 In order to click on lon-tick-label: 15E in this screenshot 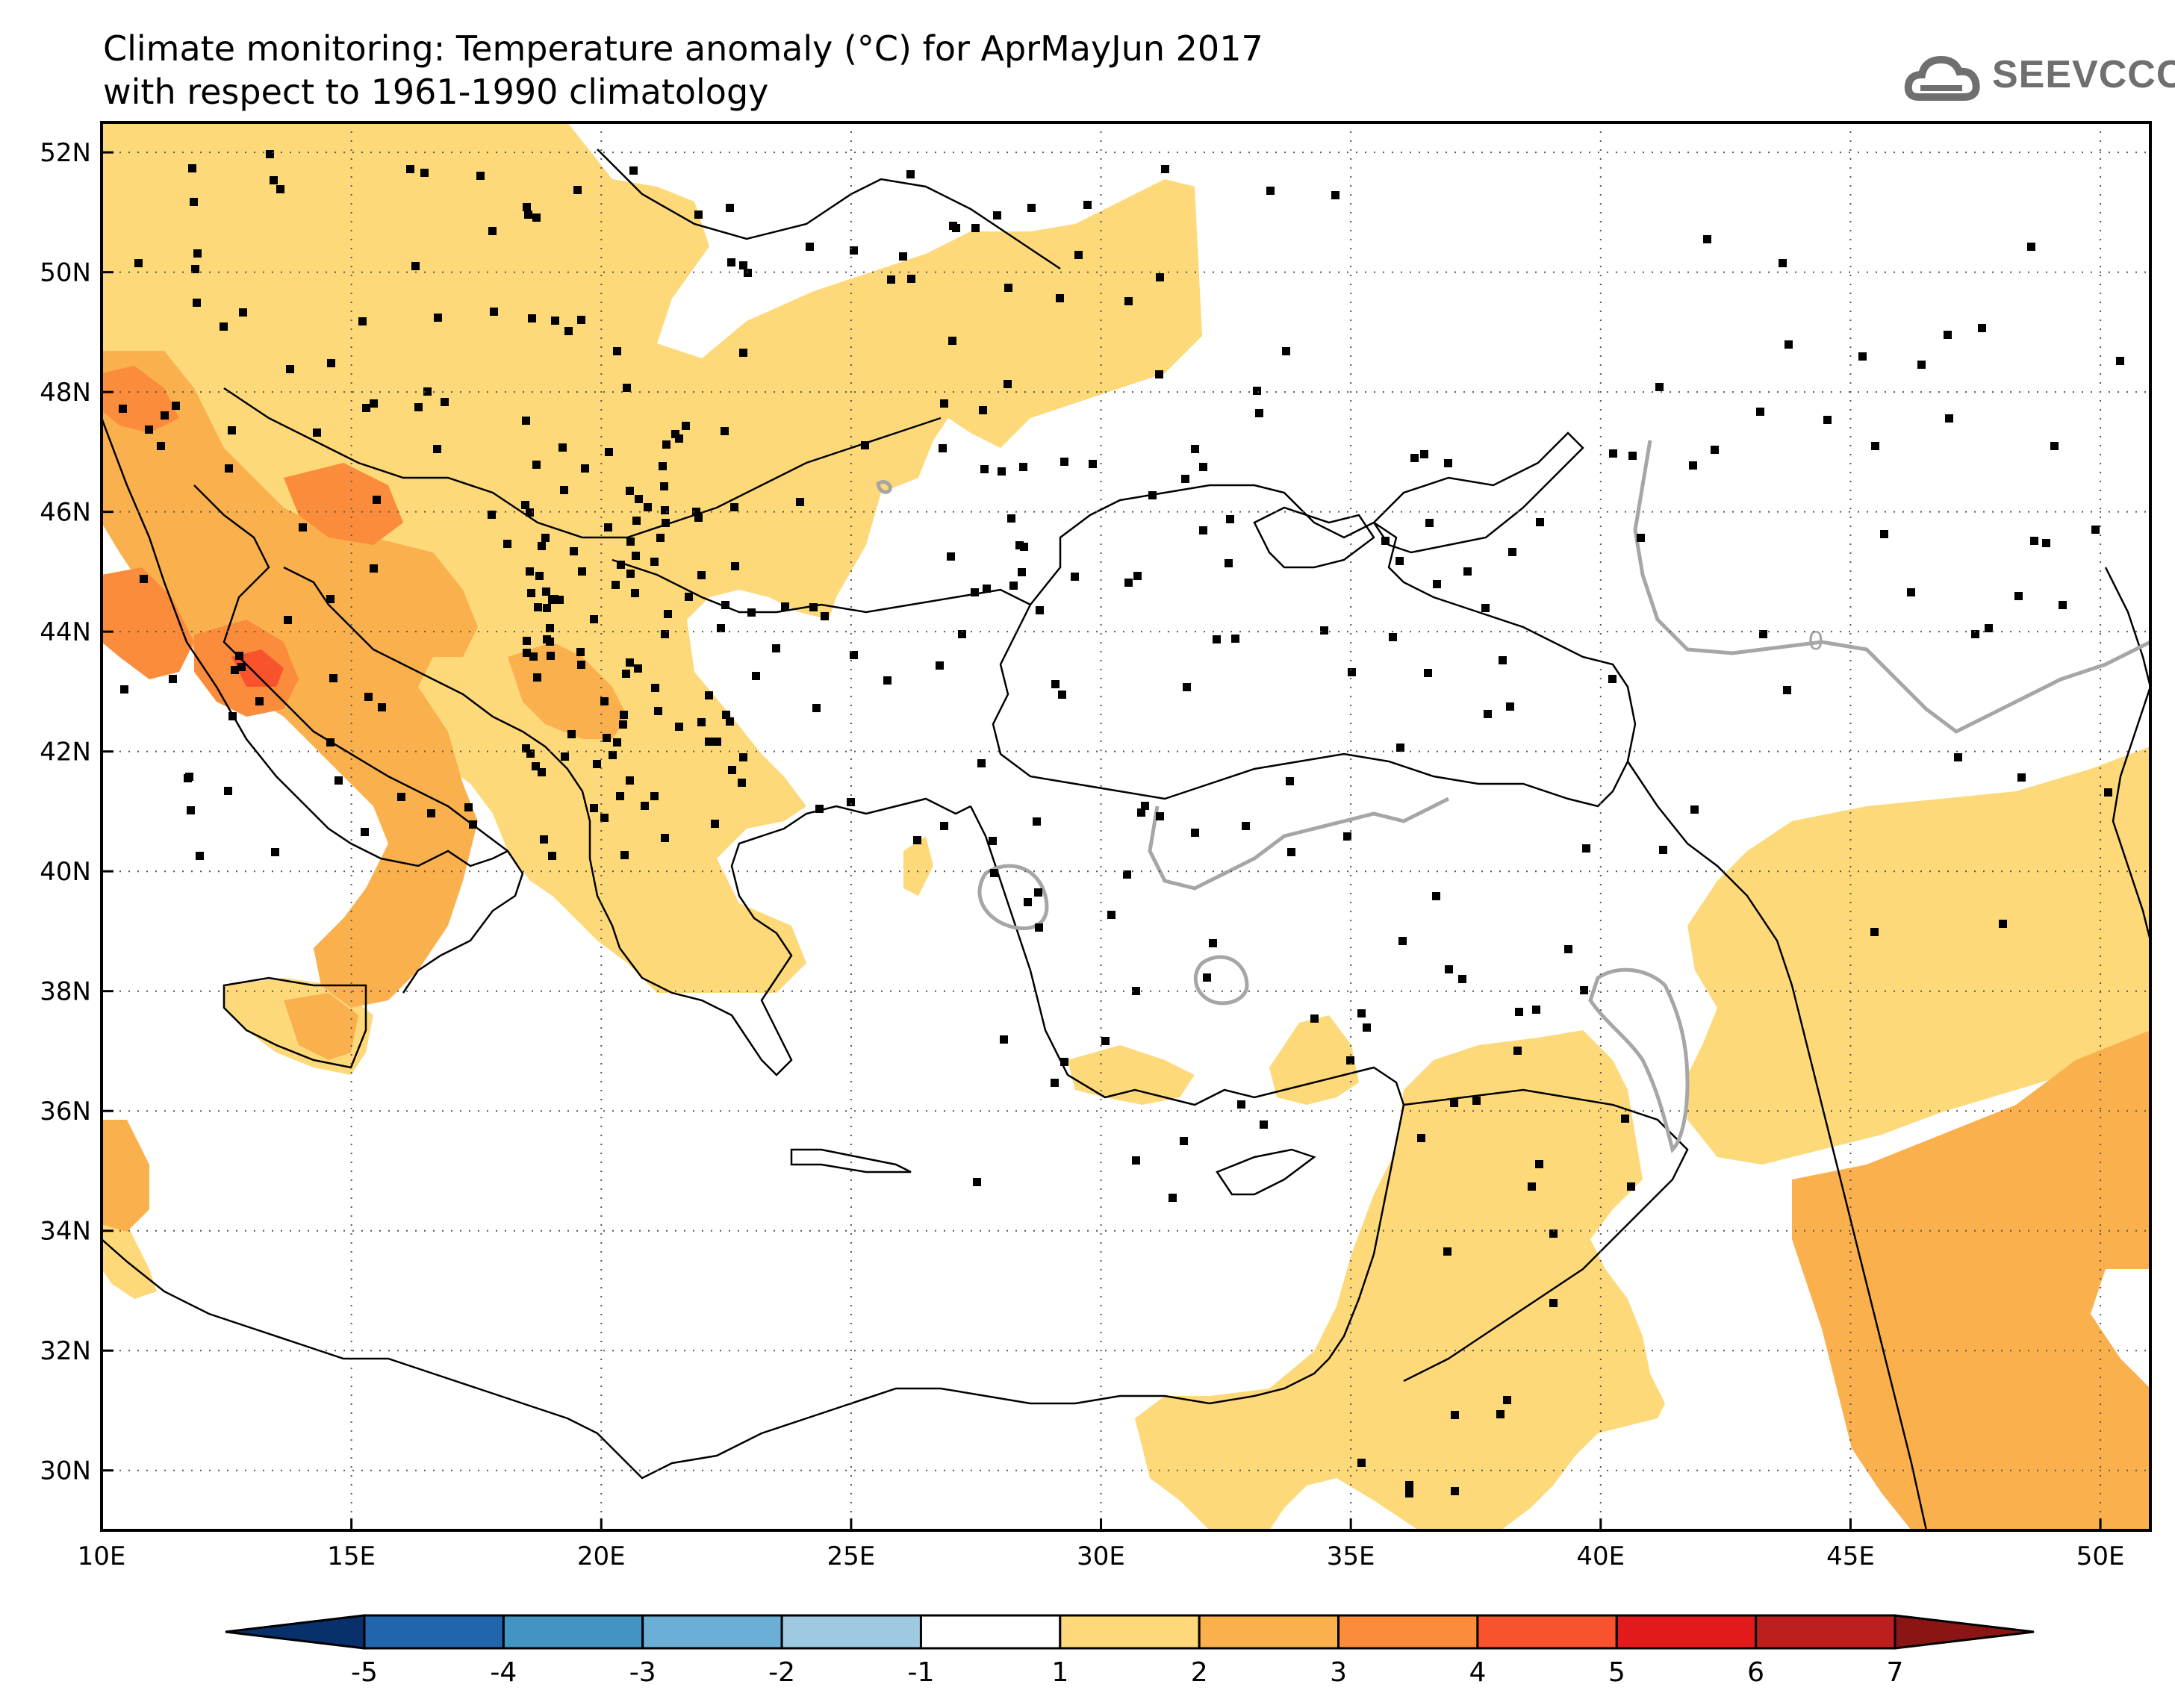, I will do `click(351, 1556)`.